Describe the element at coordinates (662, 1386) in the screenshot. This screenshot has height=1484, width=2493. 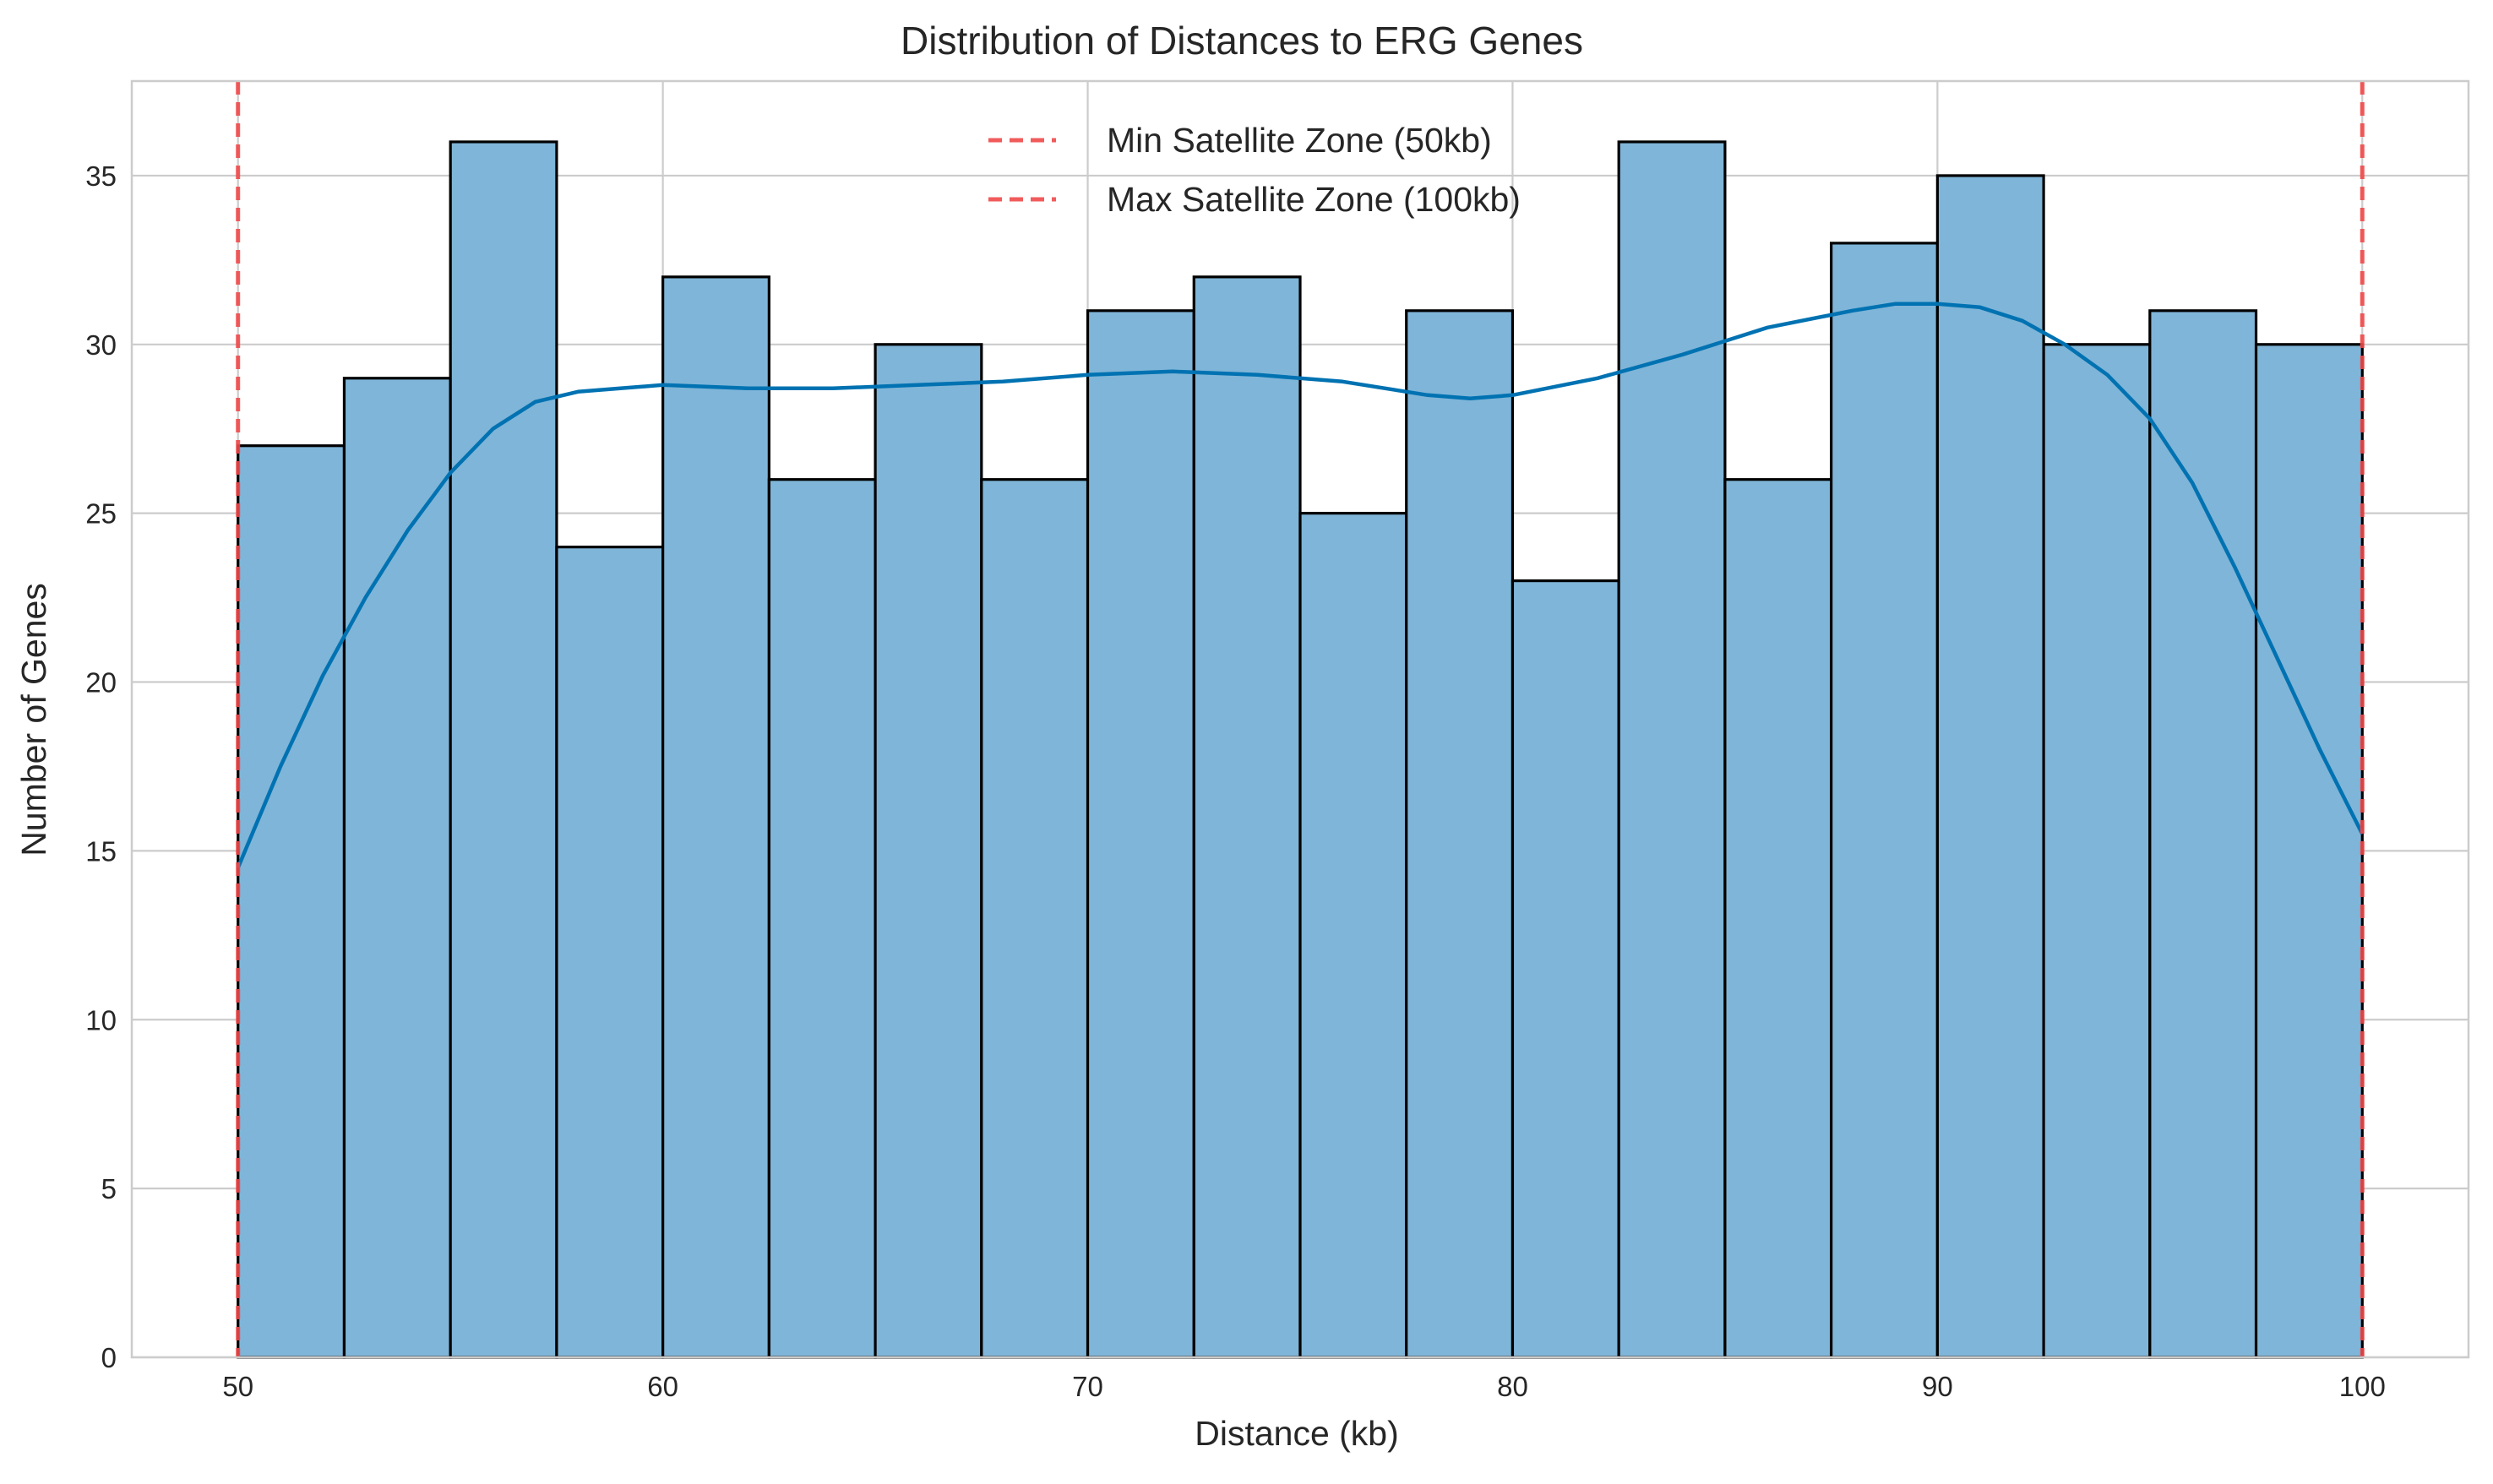
I see `x-tick-label: 60` at that location.